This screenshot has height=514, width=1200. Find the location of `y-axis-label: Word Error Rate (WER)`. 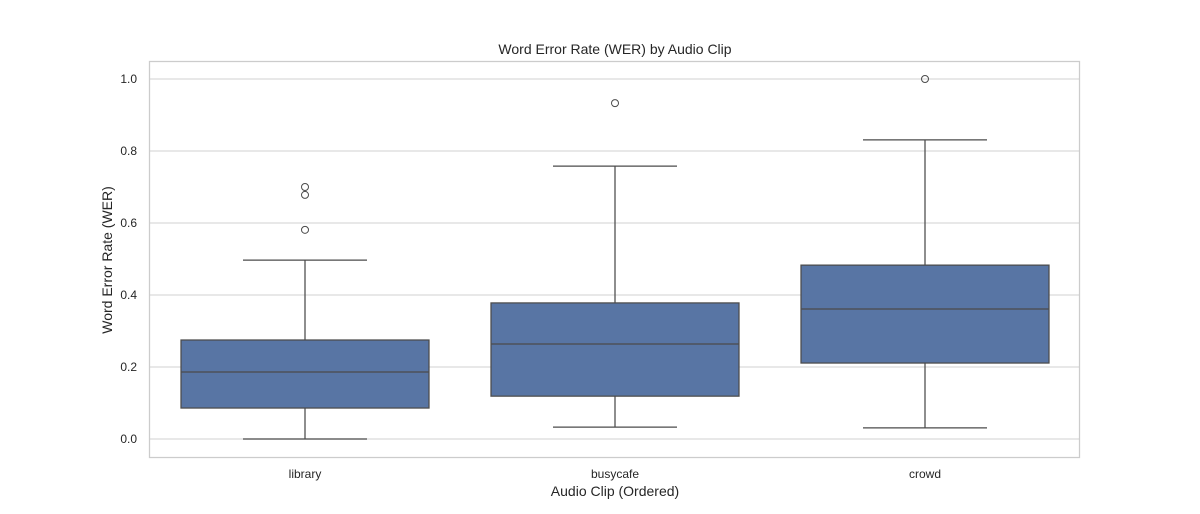

y-axis-label: Word Error Rate (WER) is located at coordinates (107, 260).